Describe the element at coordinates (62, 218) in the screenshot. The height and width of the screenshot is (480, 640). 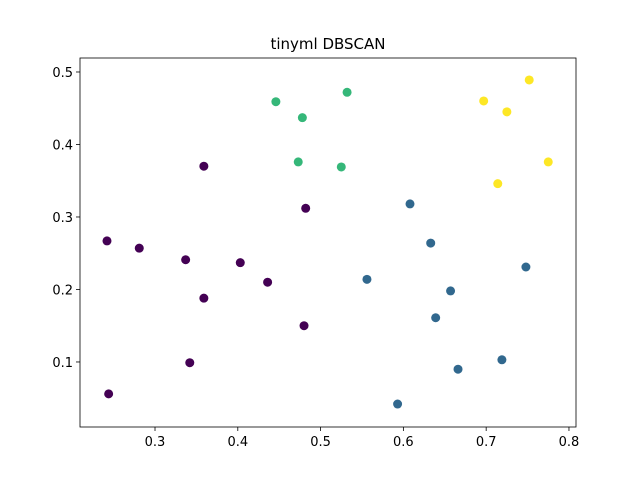
I see `y-tick-label: 0.3` at that location.